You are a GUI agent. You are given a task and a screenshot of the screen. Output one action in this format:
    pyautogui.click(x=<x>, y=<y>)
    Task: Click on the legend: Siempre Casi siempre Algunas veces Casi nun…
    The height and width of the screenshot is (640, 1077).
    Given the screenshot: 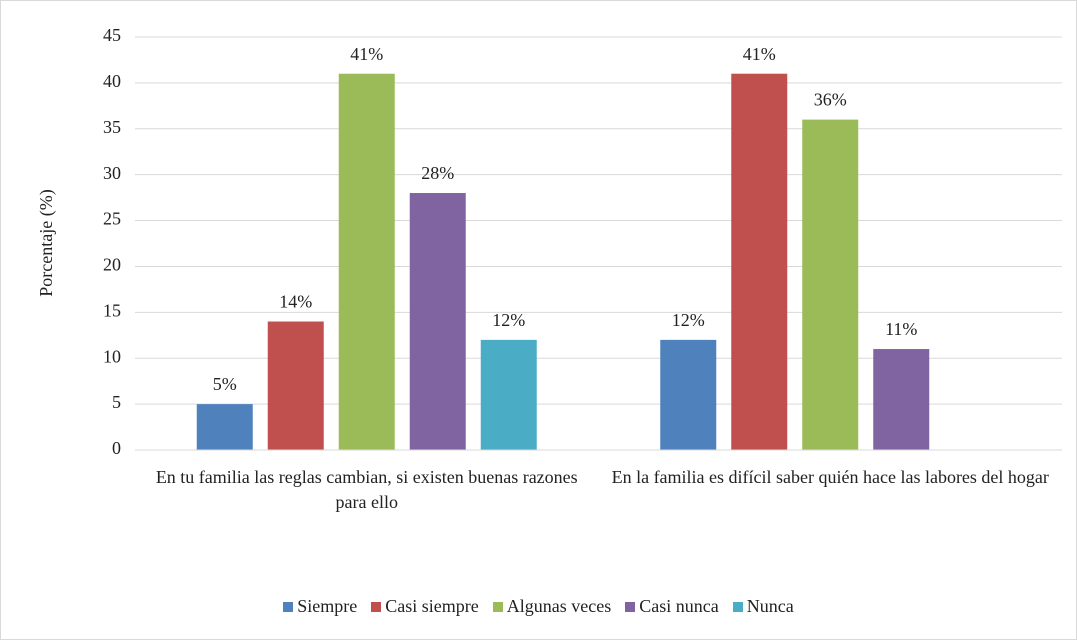 What is the action you would take?
    pyautogui.click(x=538, y=606)
    